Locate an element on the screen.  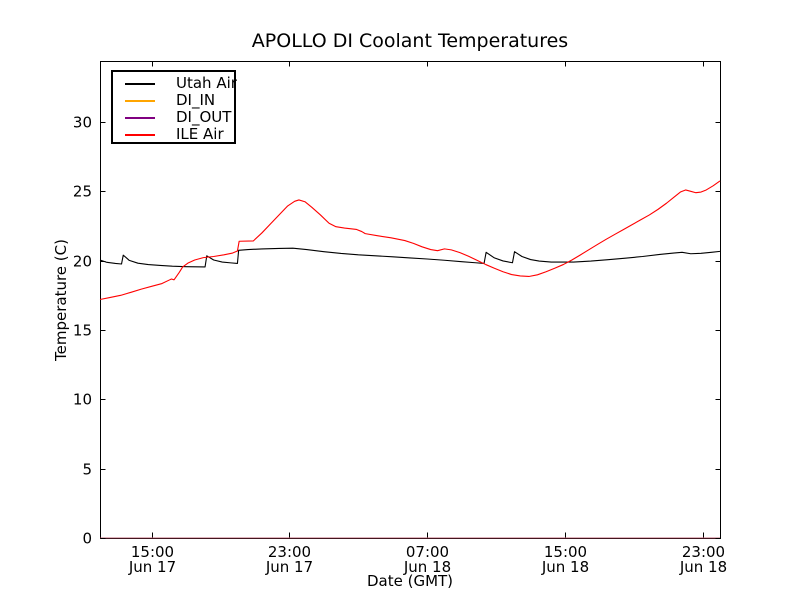
y-tick-label: 30 is located at coordinates (82, 123).